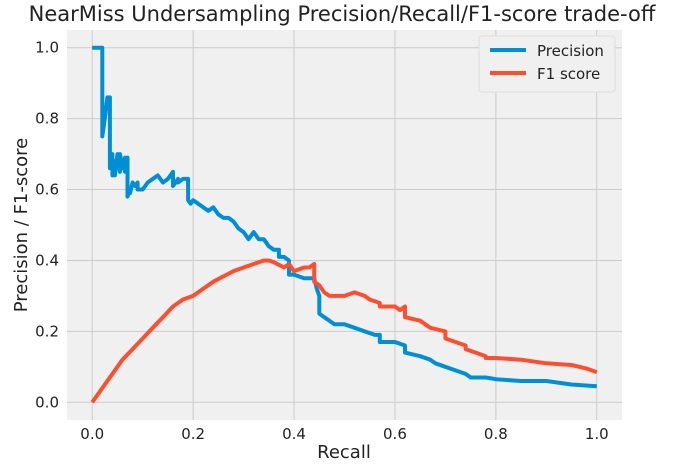 This screenshot has width=685, height=469. I want to click on legend-label-precision: Precision, so click(570, 51).